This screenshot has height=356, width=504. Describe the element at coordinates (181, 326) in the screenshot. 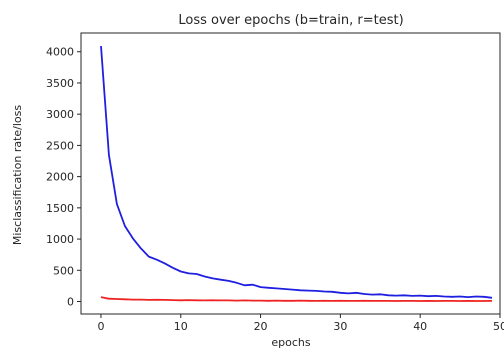

I see `x-tick-label-10: 10` at that location.